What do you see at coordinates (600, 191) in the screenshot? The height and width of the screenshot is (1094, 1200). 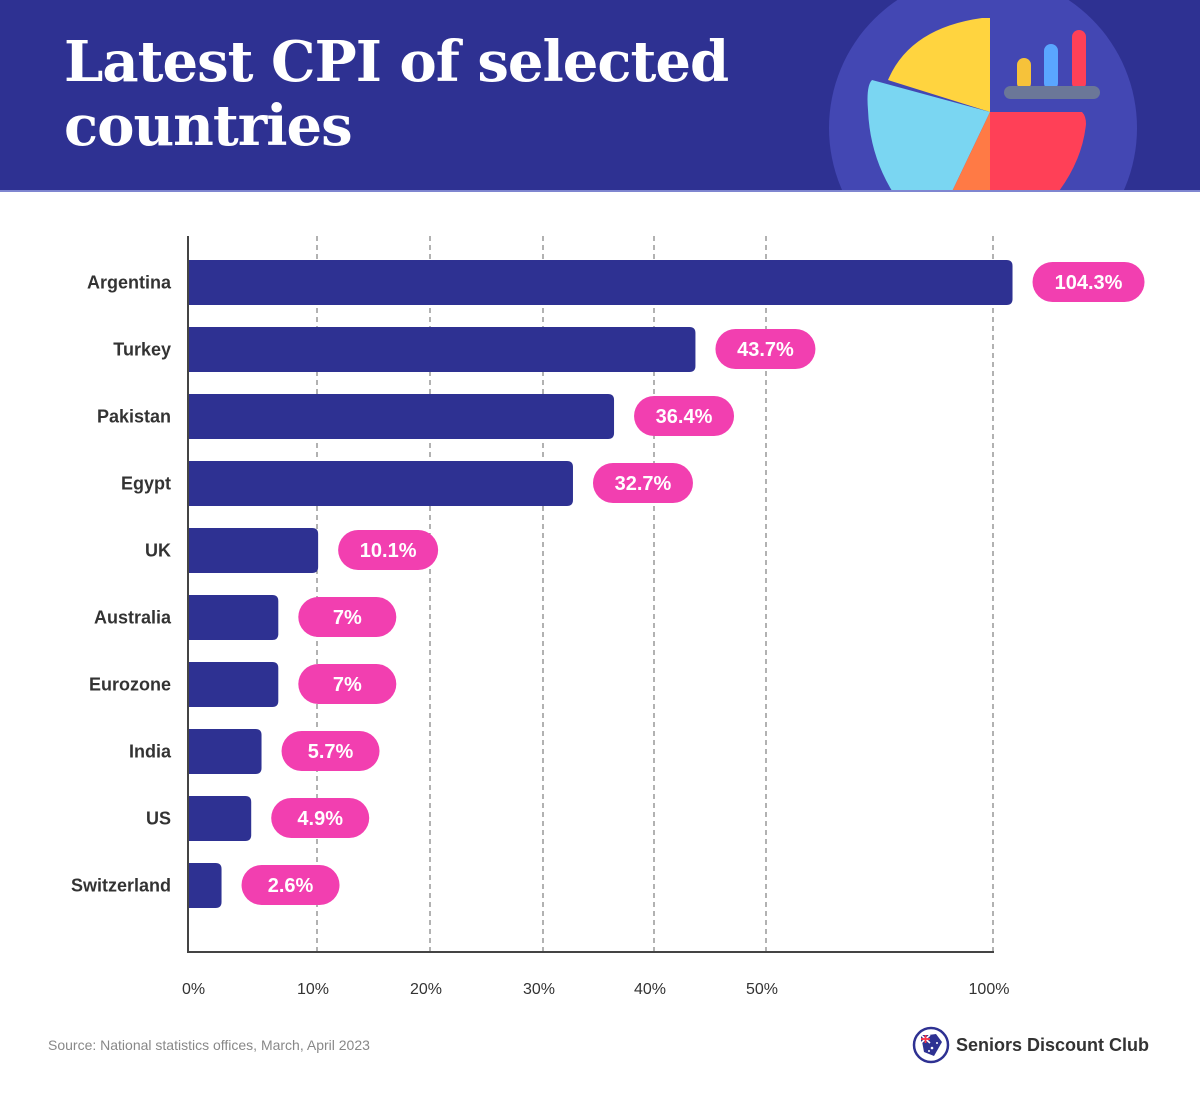 I see `header-divider` at bounding box center [600, 191].